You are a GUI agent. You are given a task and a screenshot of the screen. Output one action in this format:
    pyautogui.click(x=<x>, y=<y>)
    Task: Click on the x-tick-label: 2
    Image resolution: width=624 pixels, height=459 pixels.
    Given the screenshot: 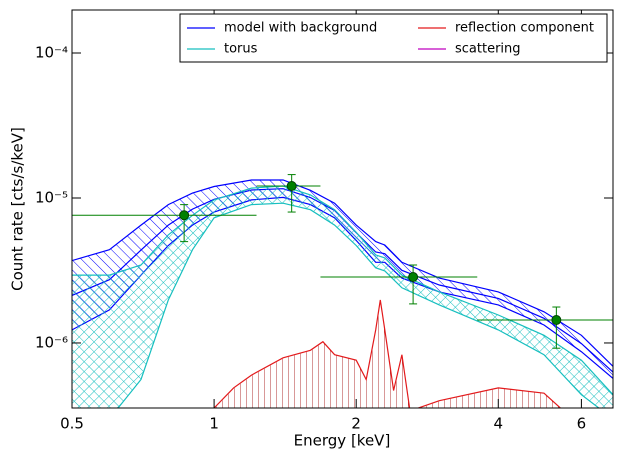 What is the action you would take?
    pyautogui.click(x=356, y=424)
    